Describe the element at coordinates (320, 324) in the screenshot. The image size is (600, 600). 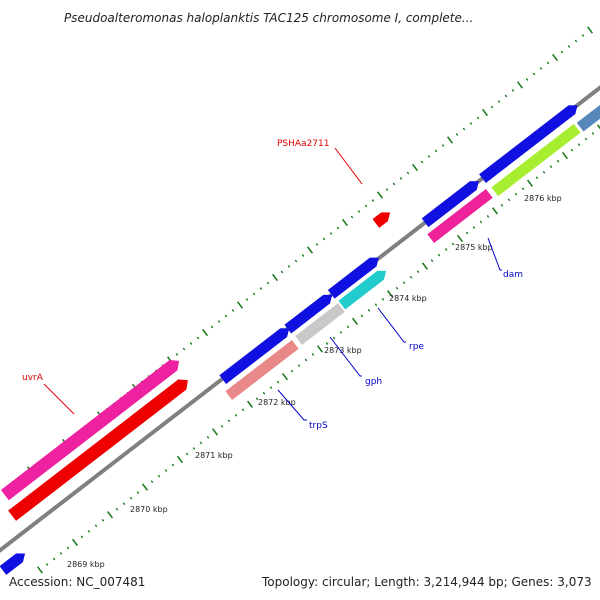
I see `gene-gph` at that location.